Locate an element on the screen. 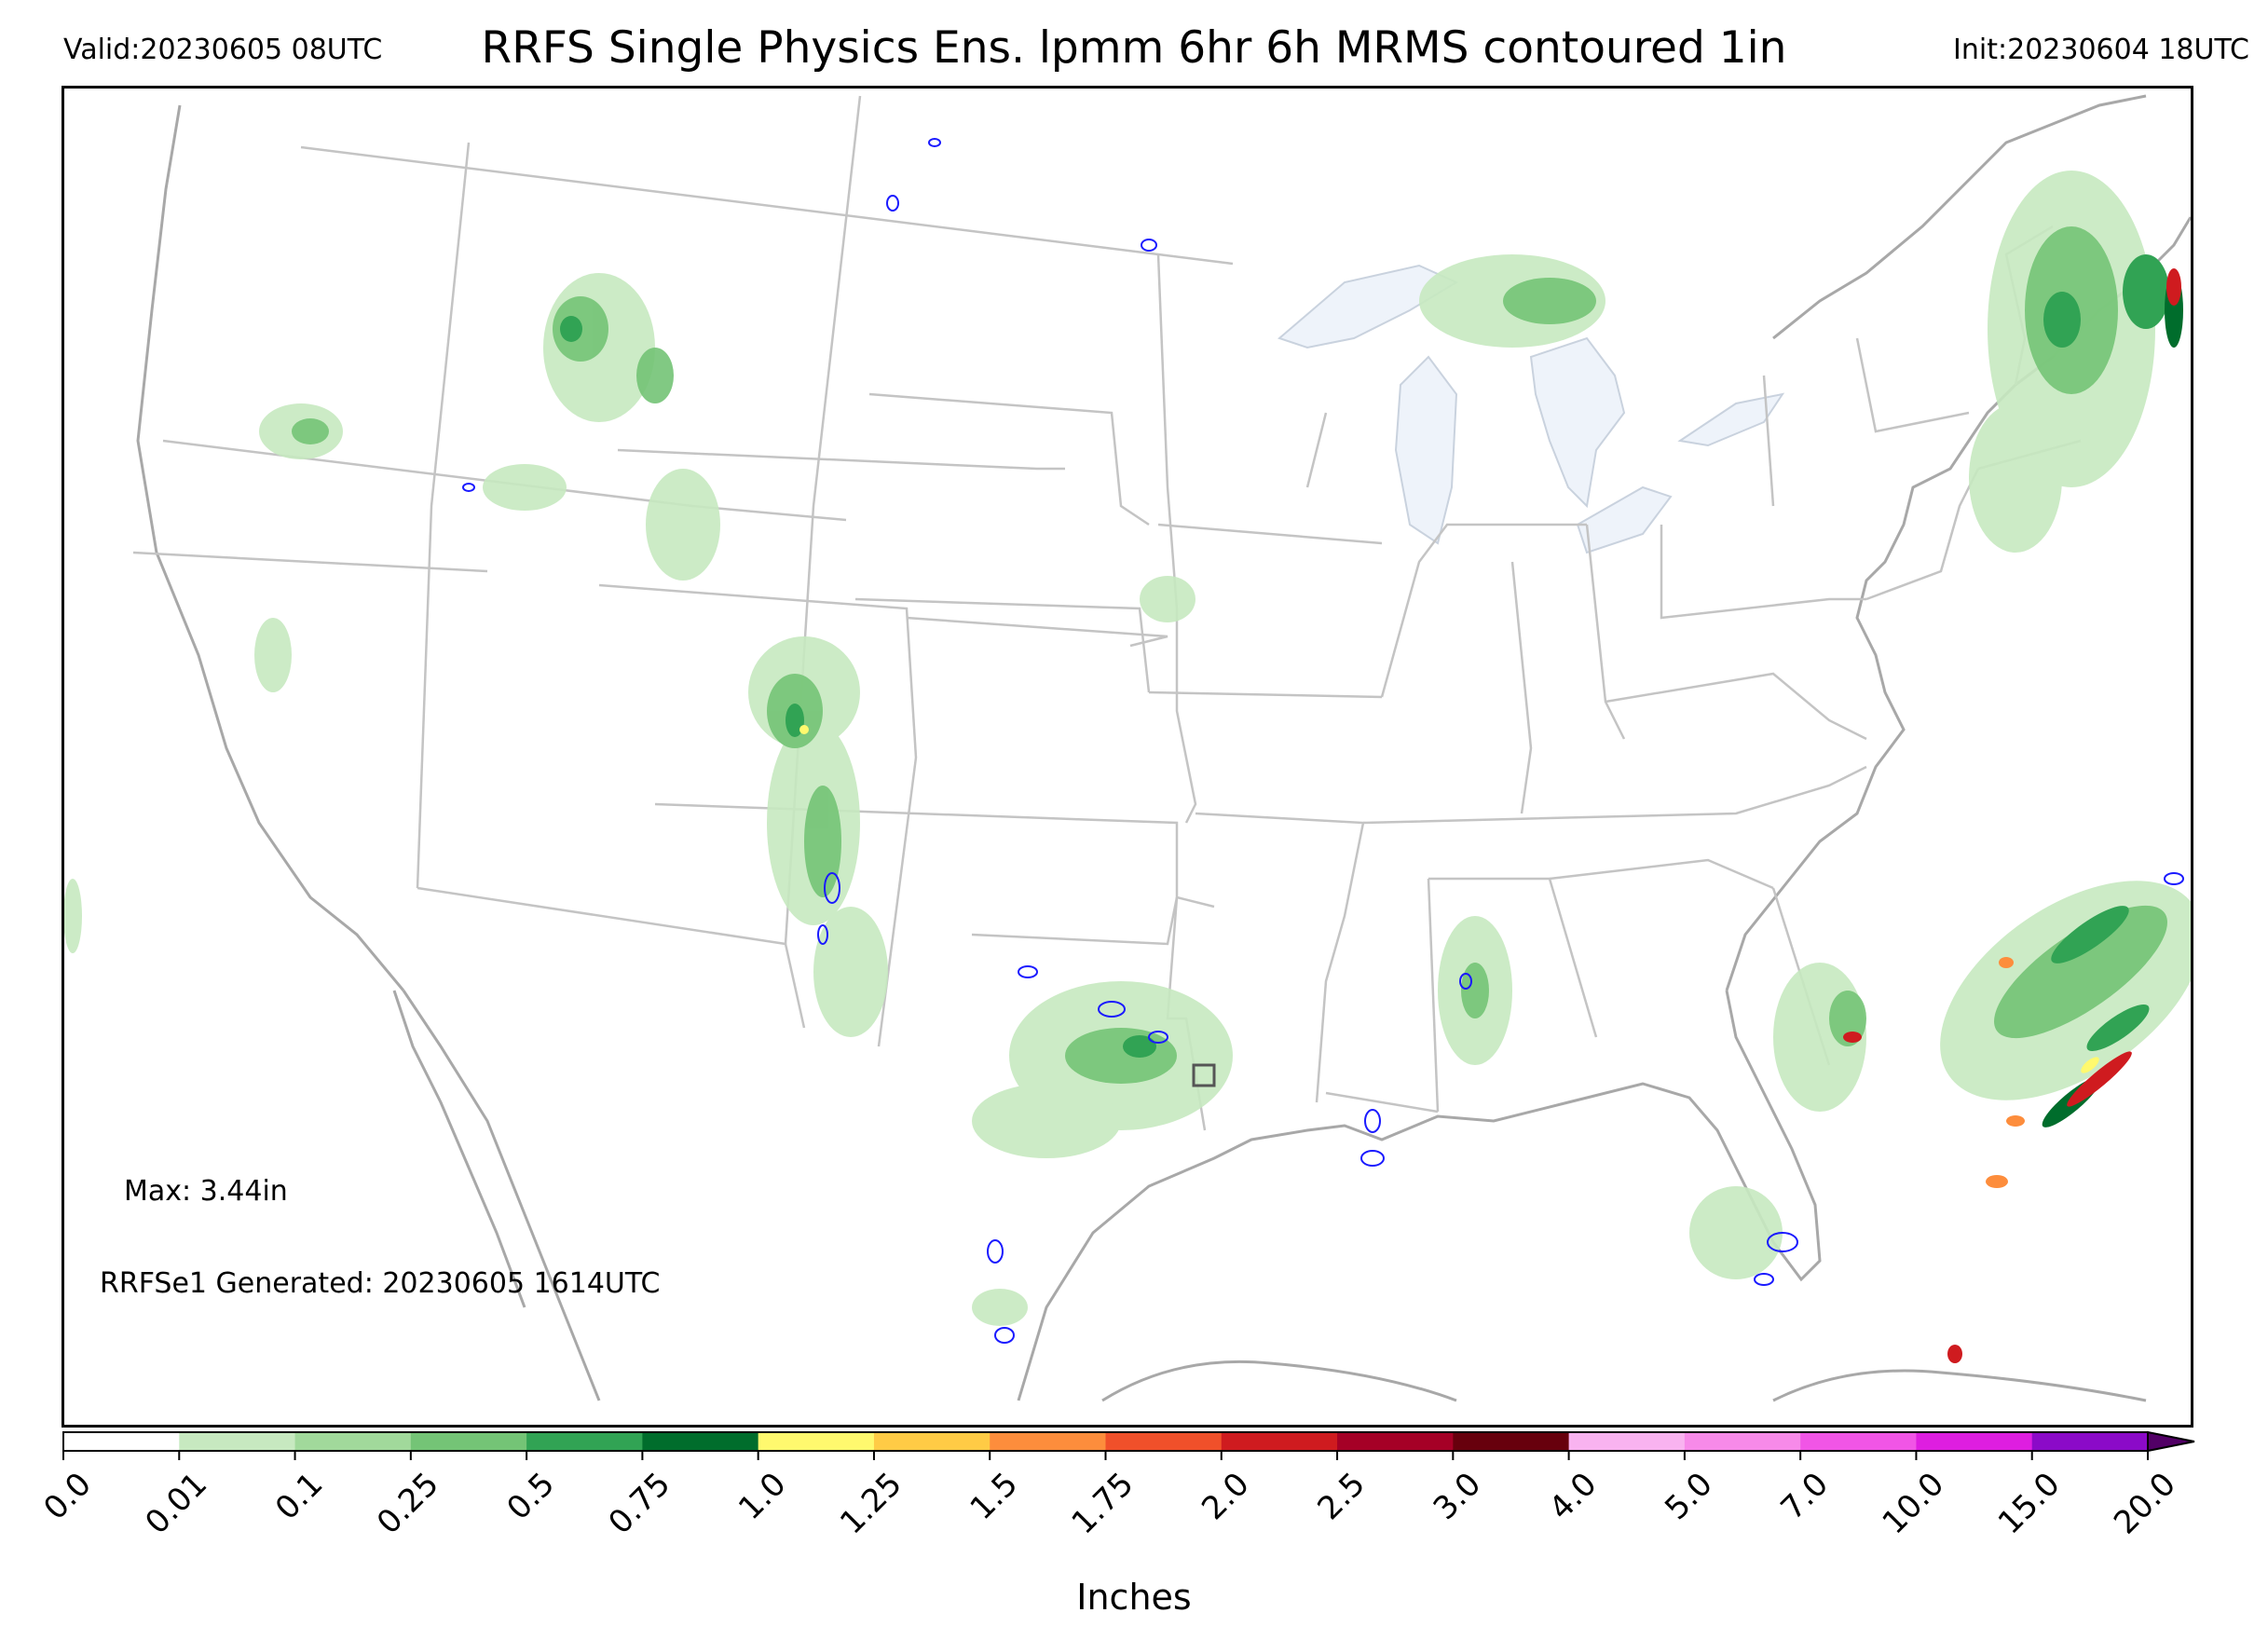 The height and width of the screenshot is (1640, 2268). colorbar-tick-label: 1.25 is located at coordinates (871, 1504).